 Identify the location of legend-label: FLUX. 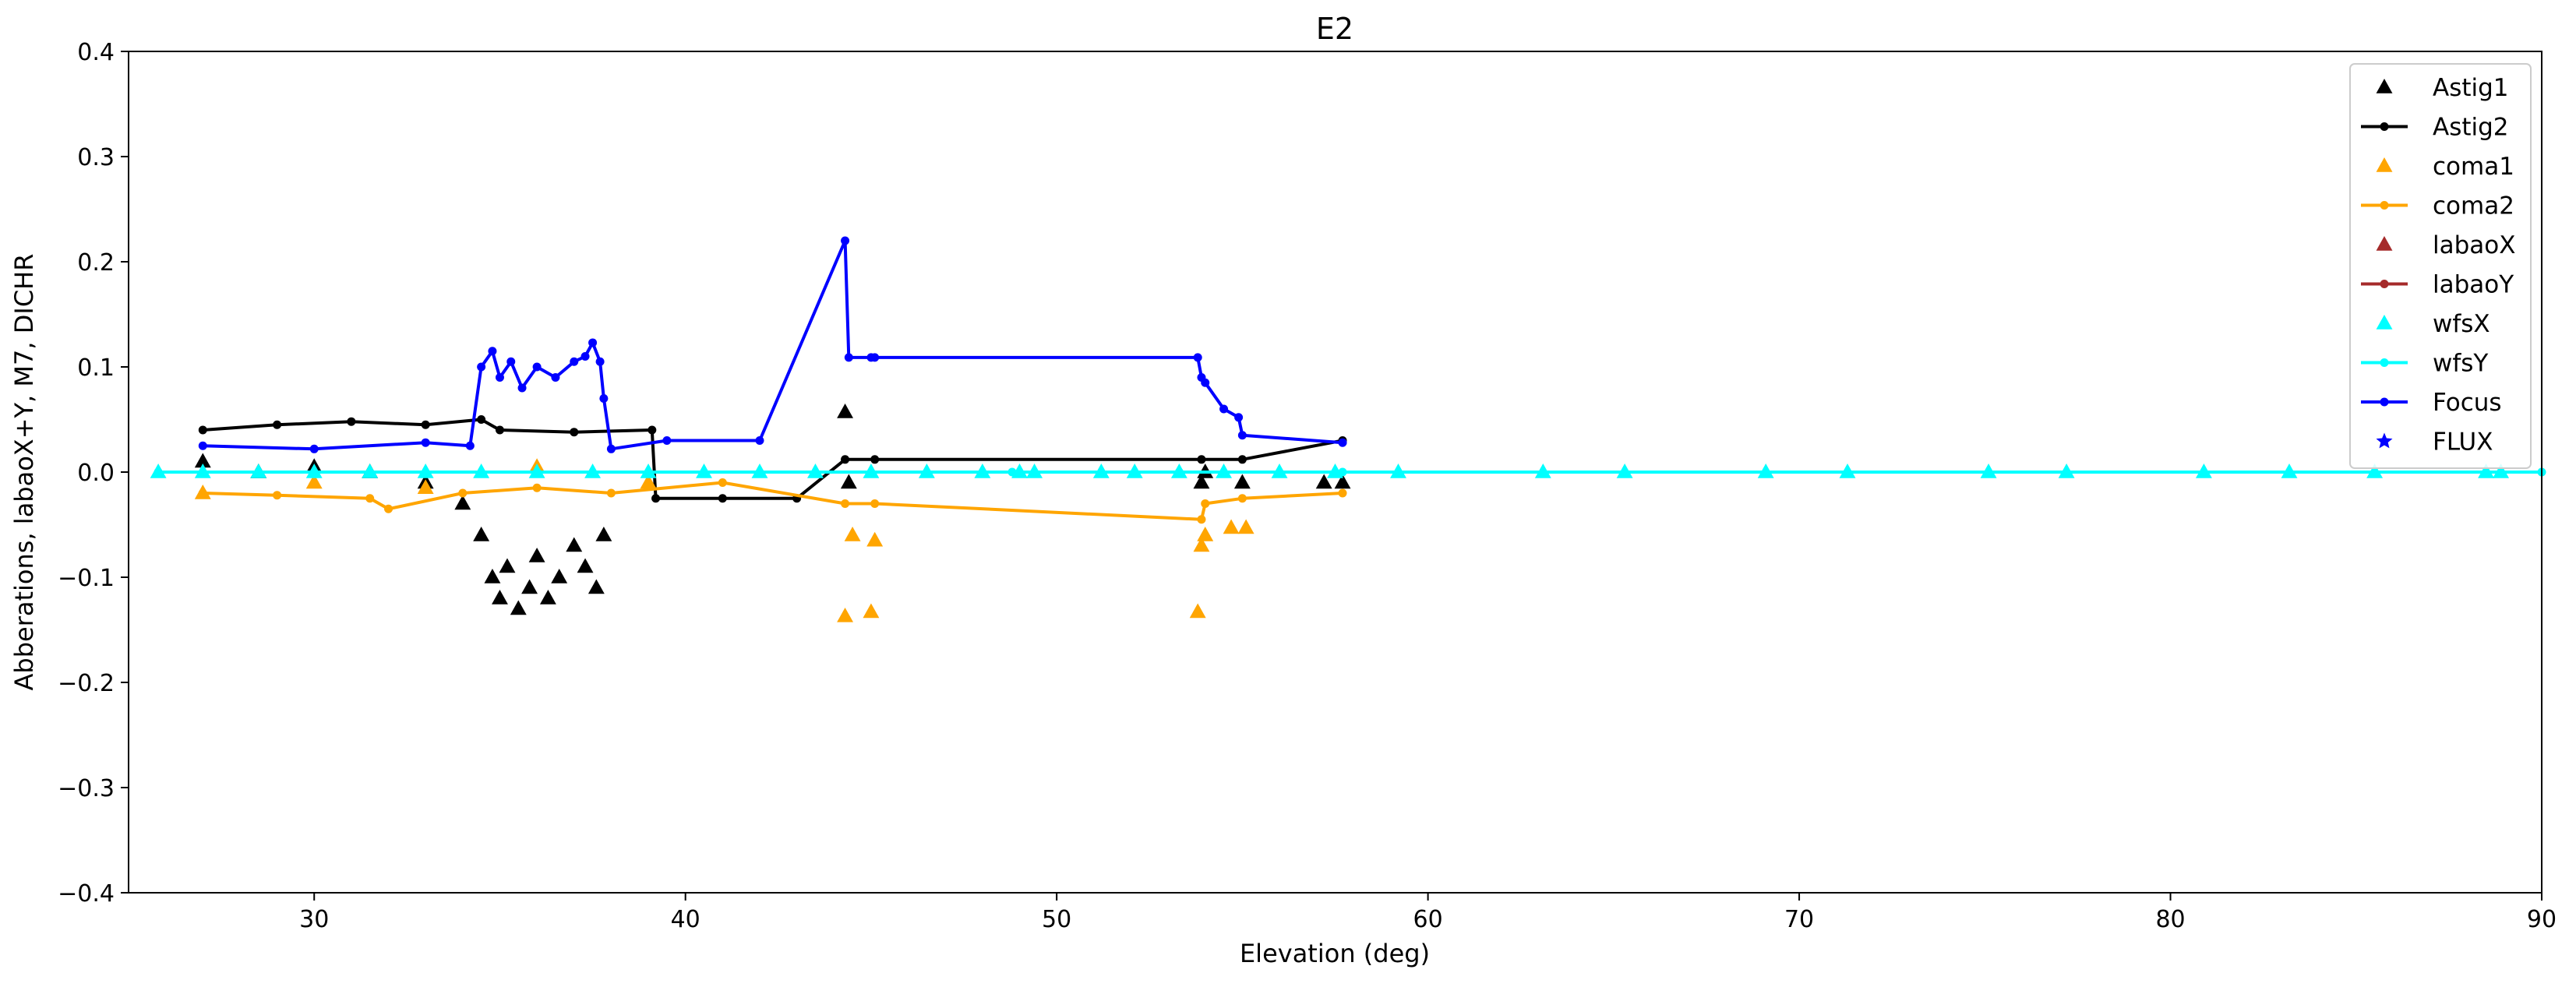
(2463, 442).